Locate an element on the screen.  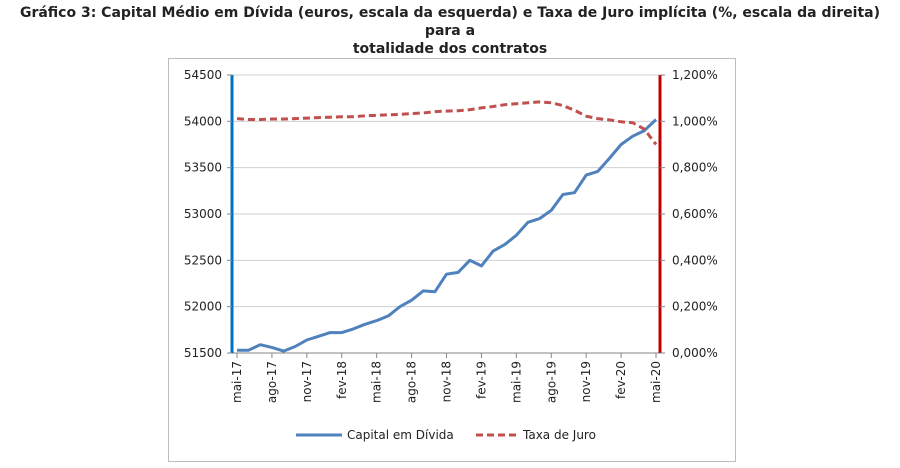
left-tick-label: 52500 is located at coordinates (203, 260).